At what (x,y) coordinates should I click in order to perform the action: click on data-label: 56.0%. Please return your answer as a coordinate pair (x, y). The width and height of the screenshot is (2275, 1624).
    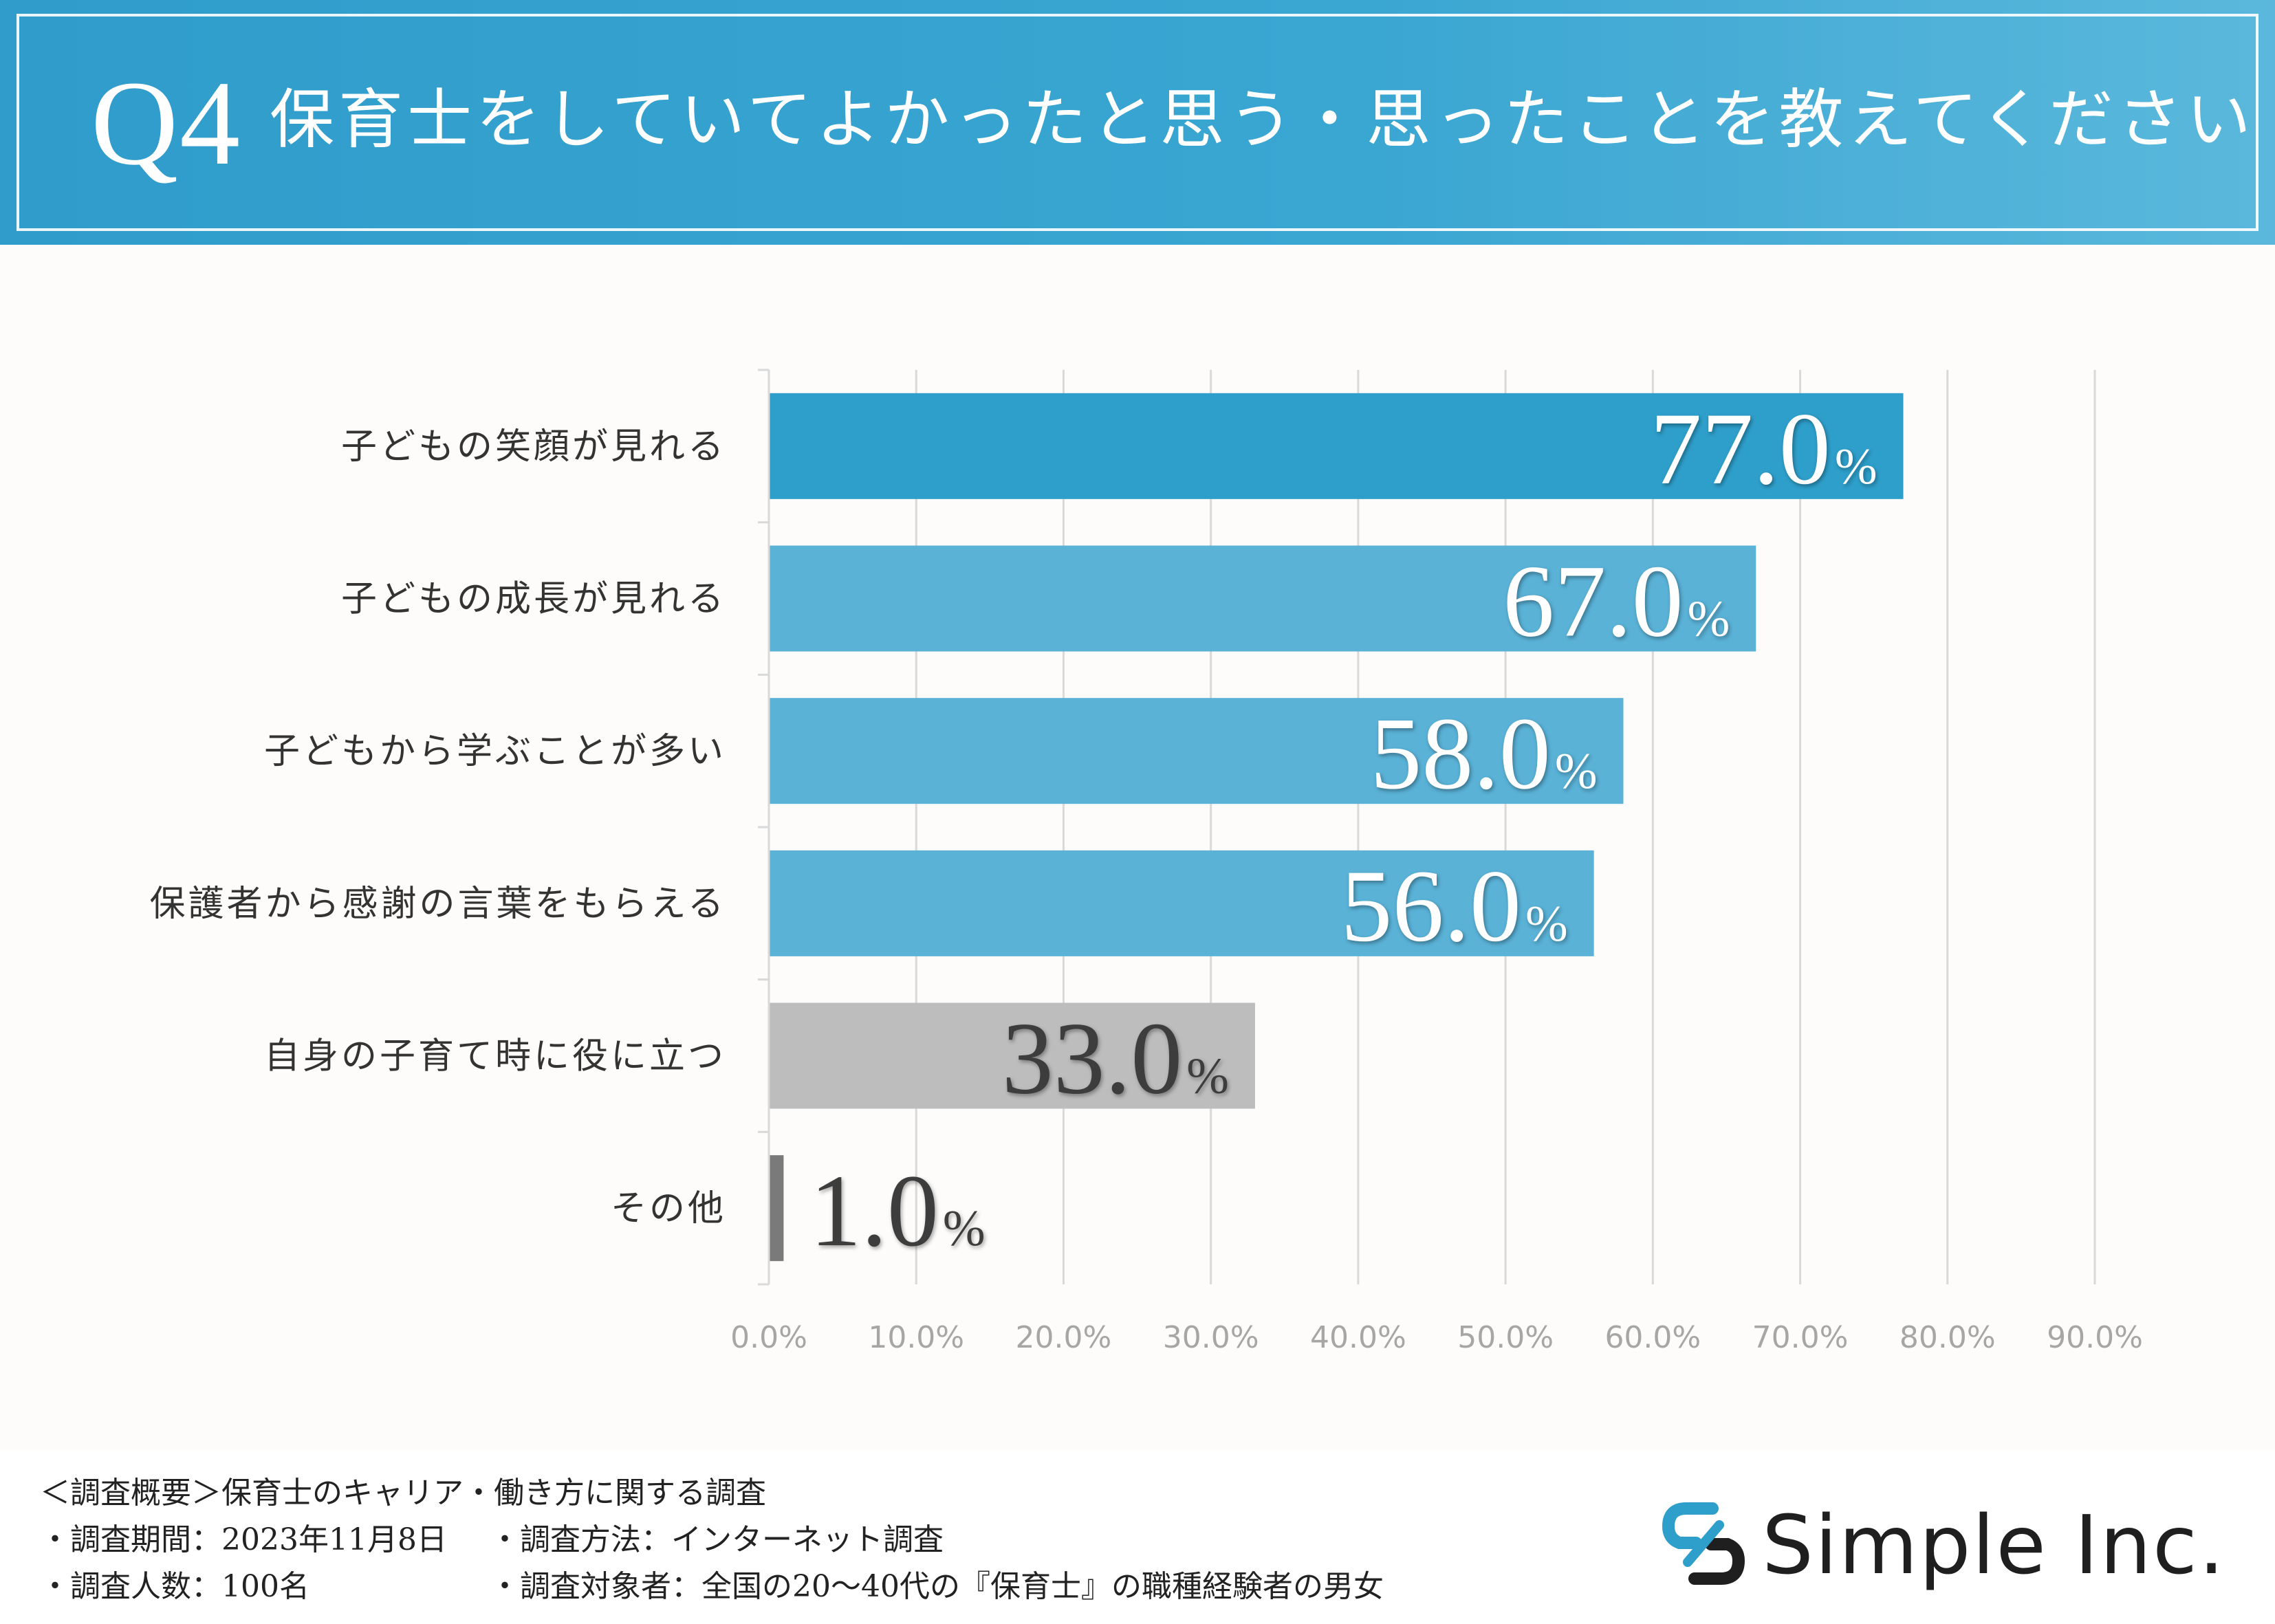
    Looking at the image, I should click on (1453, 906).